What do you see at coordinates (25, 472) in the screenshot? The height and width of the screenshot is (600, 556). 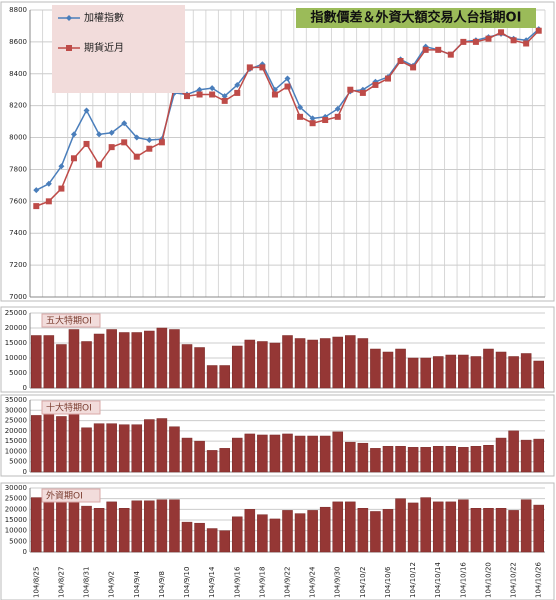 I see `y-tick-label: 0` at bounding box center [25, 472].